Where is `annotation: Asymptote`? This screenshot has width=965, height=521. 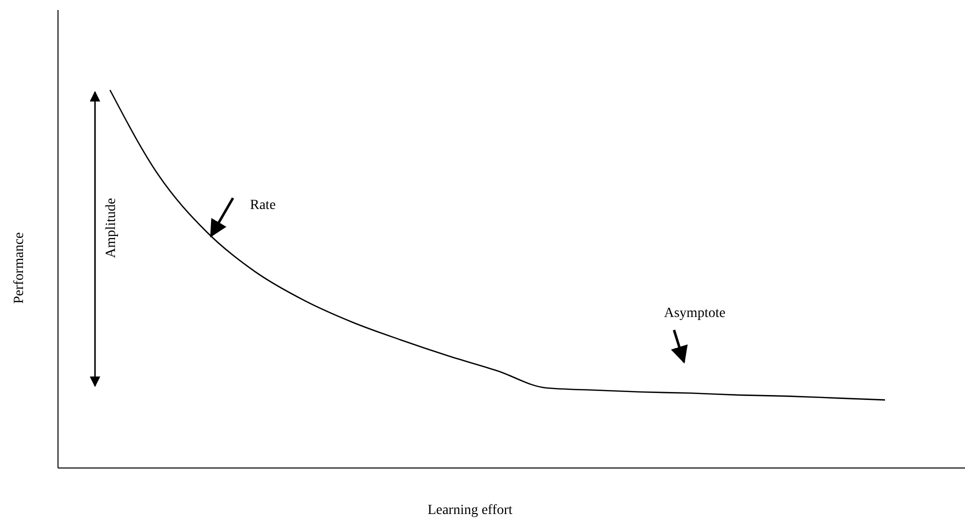
annotation: Asymptote is located at coordinates (695, 313).